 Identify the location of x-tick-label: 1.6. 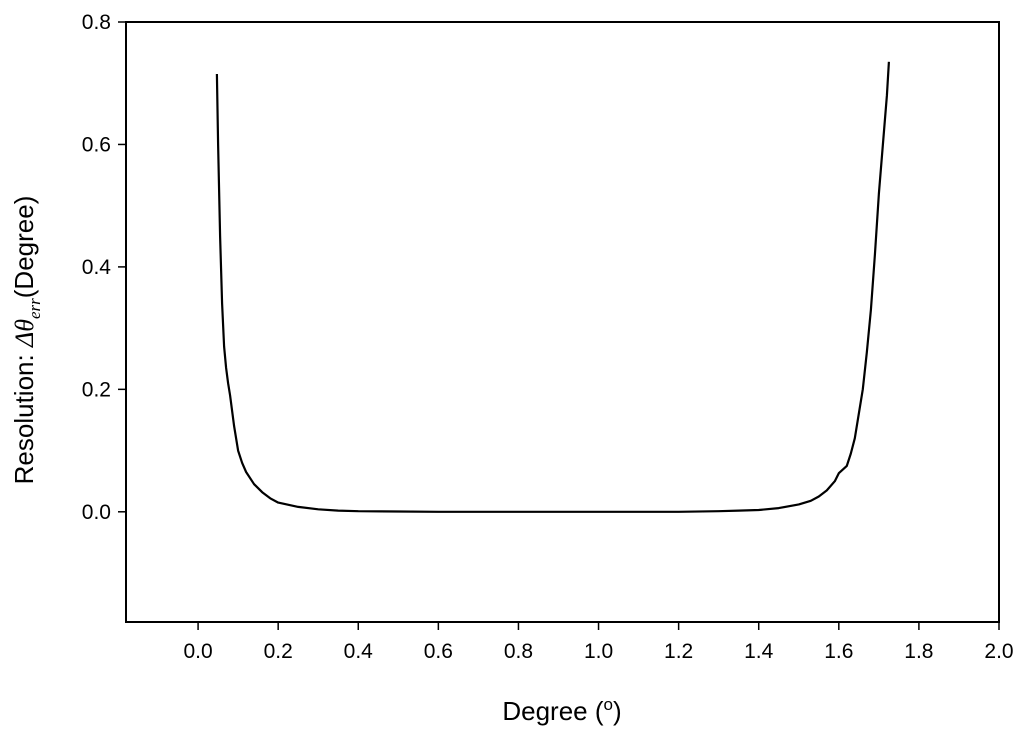
(838, 651).